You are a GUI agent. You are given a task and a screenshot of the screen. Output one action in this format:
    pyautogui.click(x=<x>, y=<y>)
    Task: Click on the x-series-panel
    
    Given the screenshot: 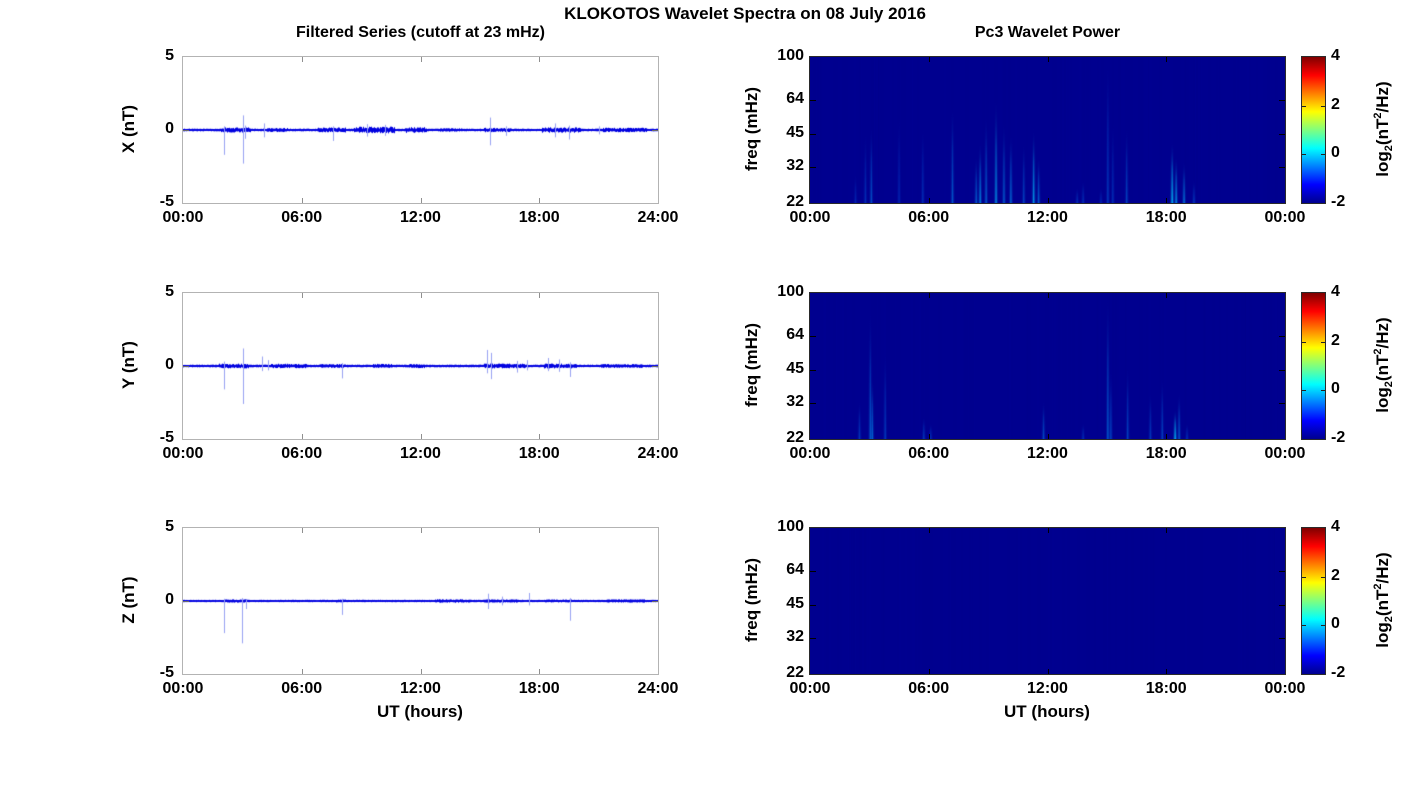 What is the action you would take?
    pyautogui.click(x=420, y=130)
    